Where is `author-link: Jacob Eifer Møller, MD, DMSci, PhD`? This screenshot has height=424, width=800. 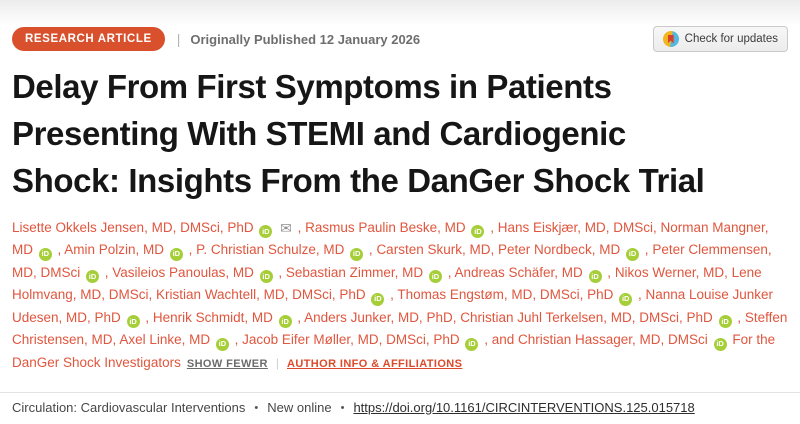 author-link: Jacob Eifer Møller, MD, DMSci, PhD is located at coordinates (351, 340).